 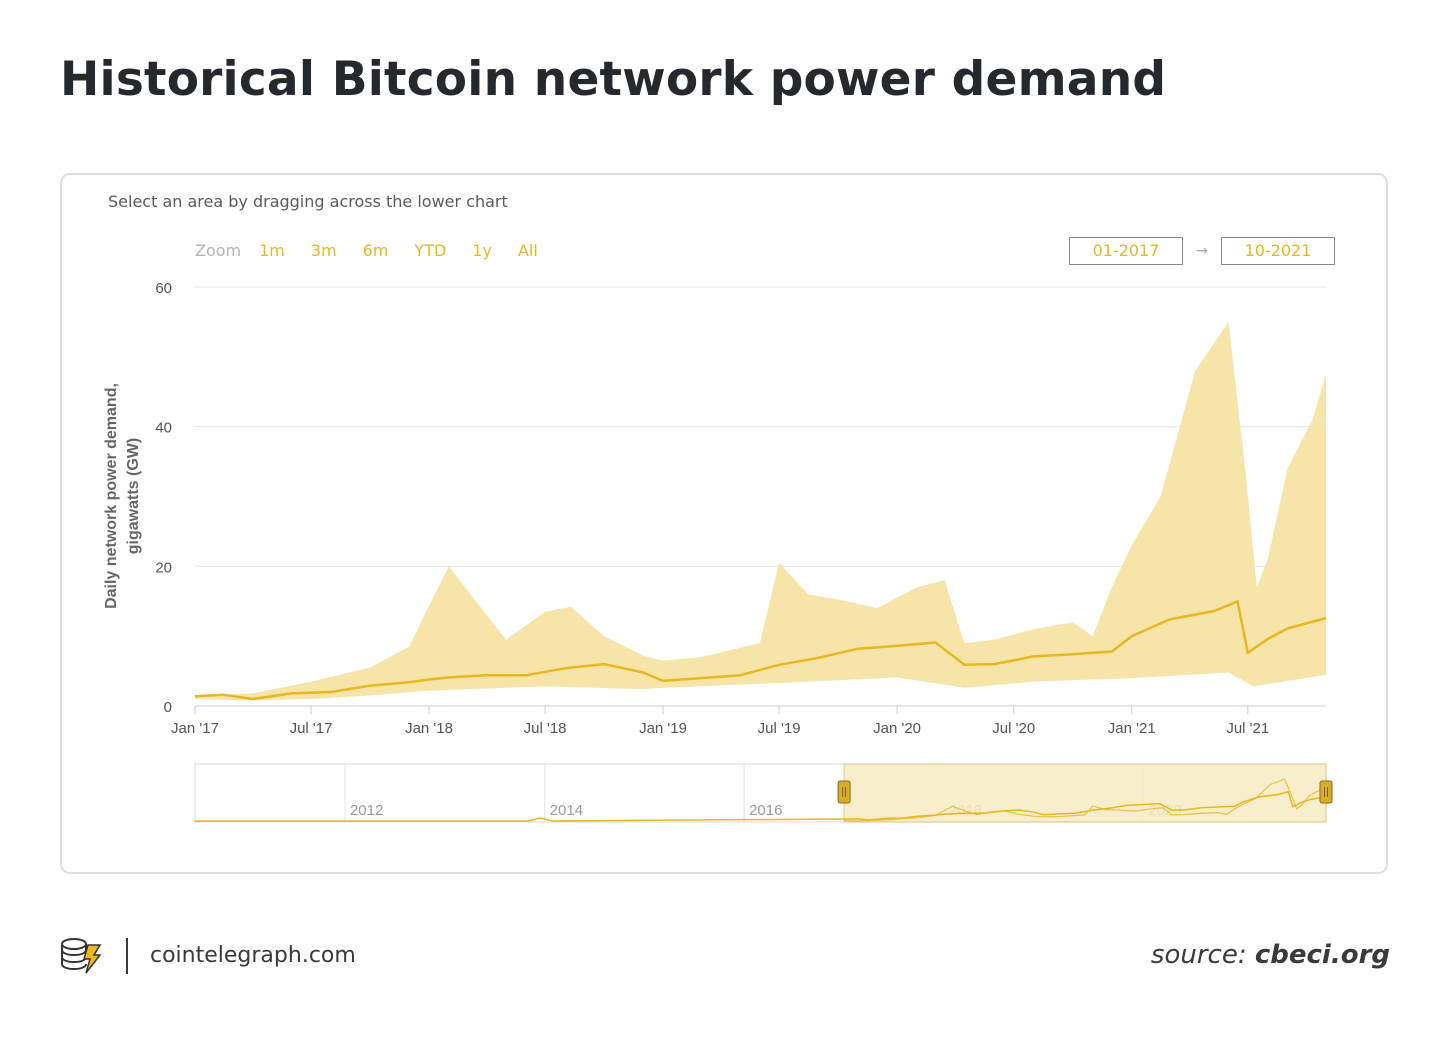 What do you see at coordinates (127, 956) in the screenshot?
I see `footer-separator` at bounding box center [127, 956].